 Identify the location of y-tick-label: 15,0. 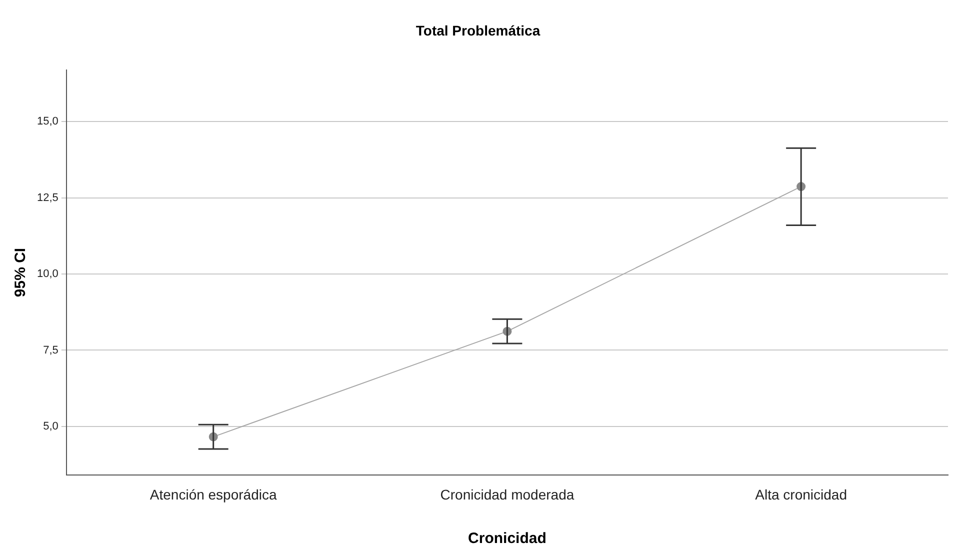
(47, 122).